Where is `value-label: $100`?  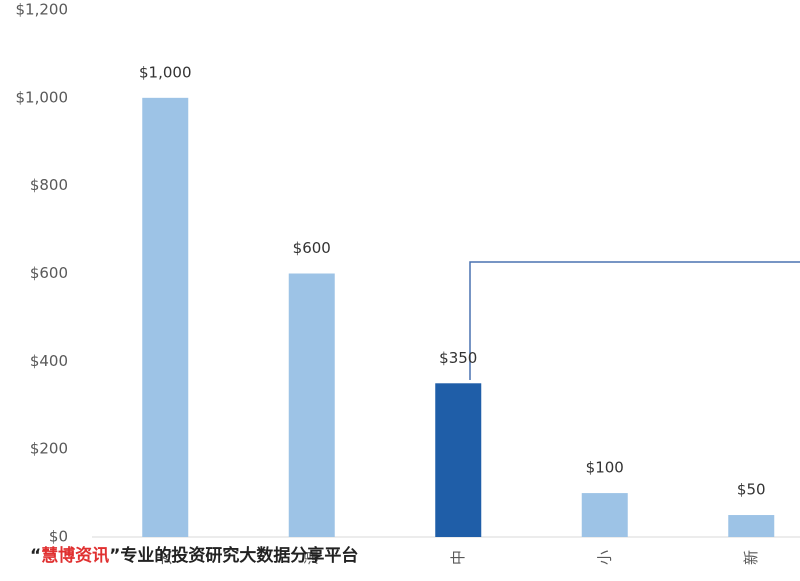 value-label: $100 is located at coordinates (605, 468).